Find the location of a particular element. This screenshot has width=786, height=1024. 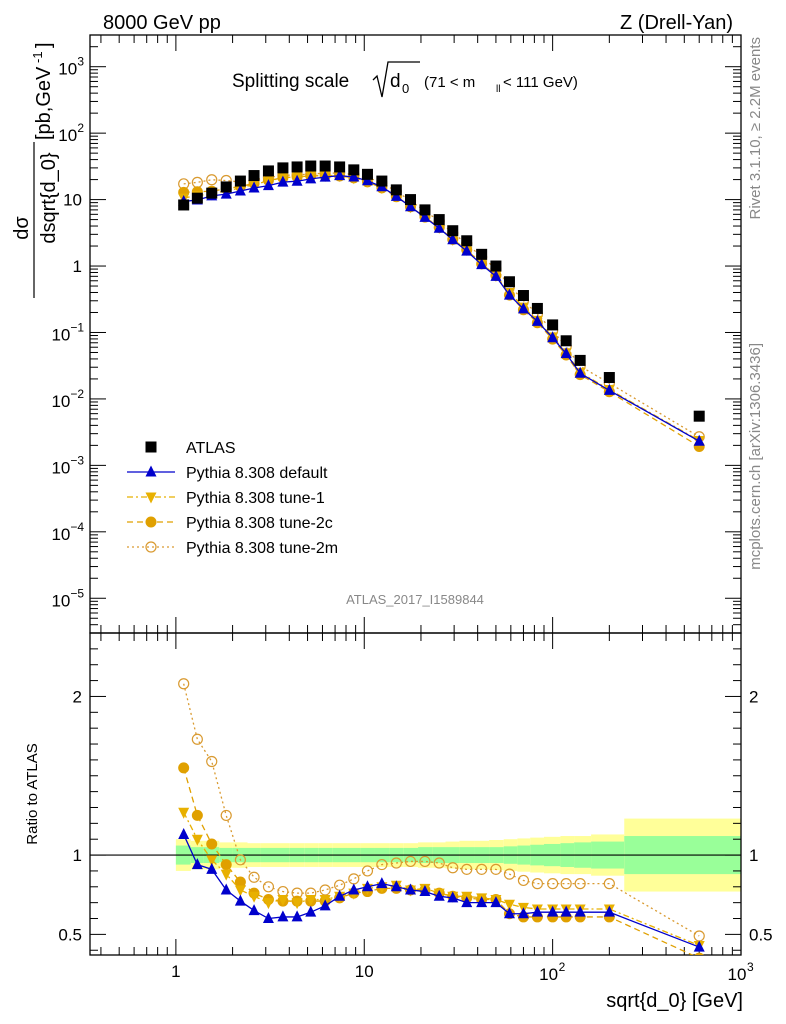

y-tick-label-exp: −4 is located at coordinates (77, 527).